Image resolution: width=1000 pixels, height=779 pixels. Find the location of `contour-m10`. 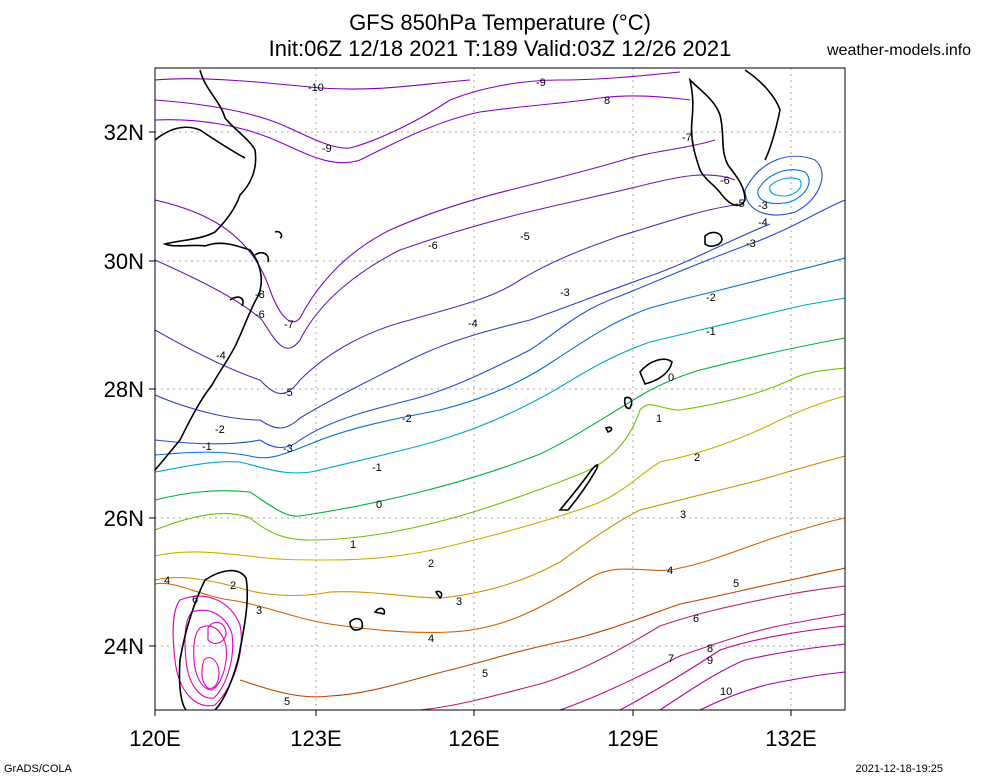

contour-m10 is located at coordinates (313, 84).